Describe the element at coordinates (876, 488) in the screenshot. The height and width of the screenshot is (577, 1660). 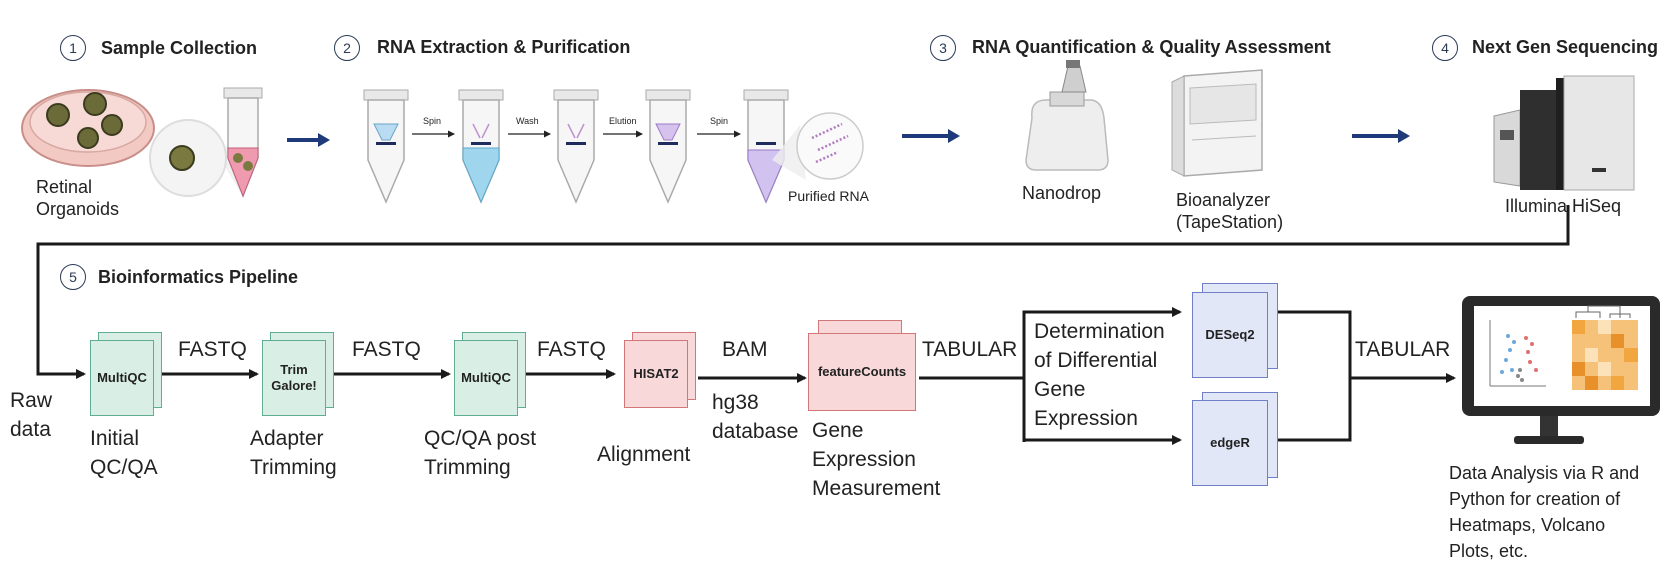
I see `gene-line3: Measurement` at that location.